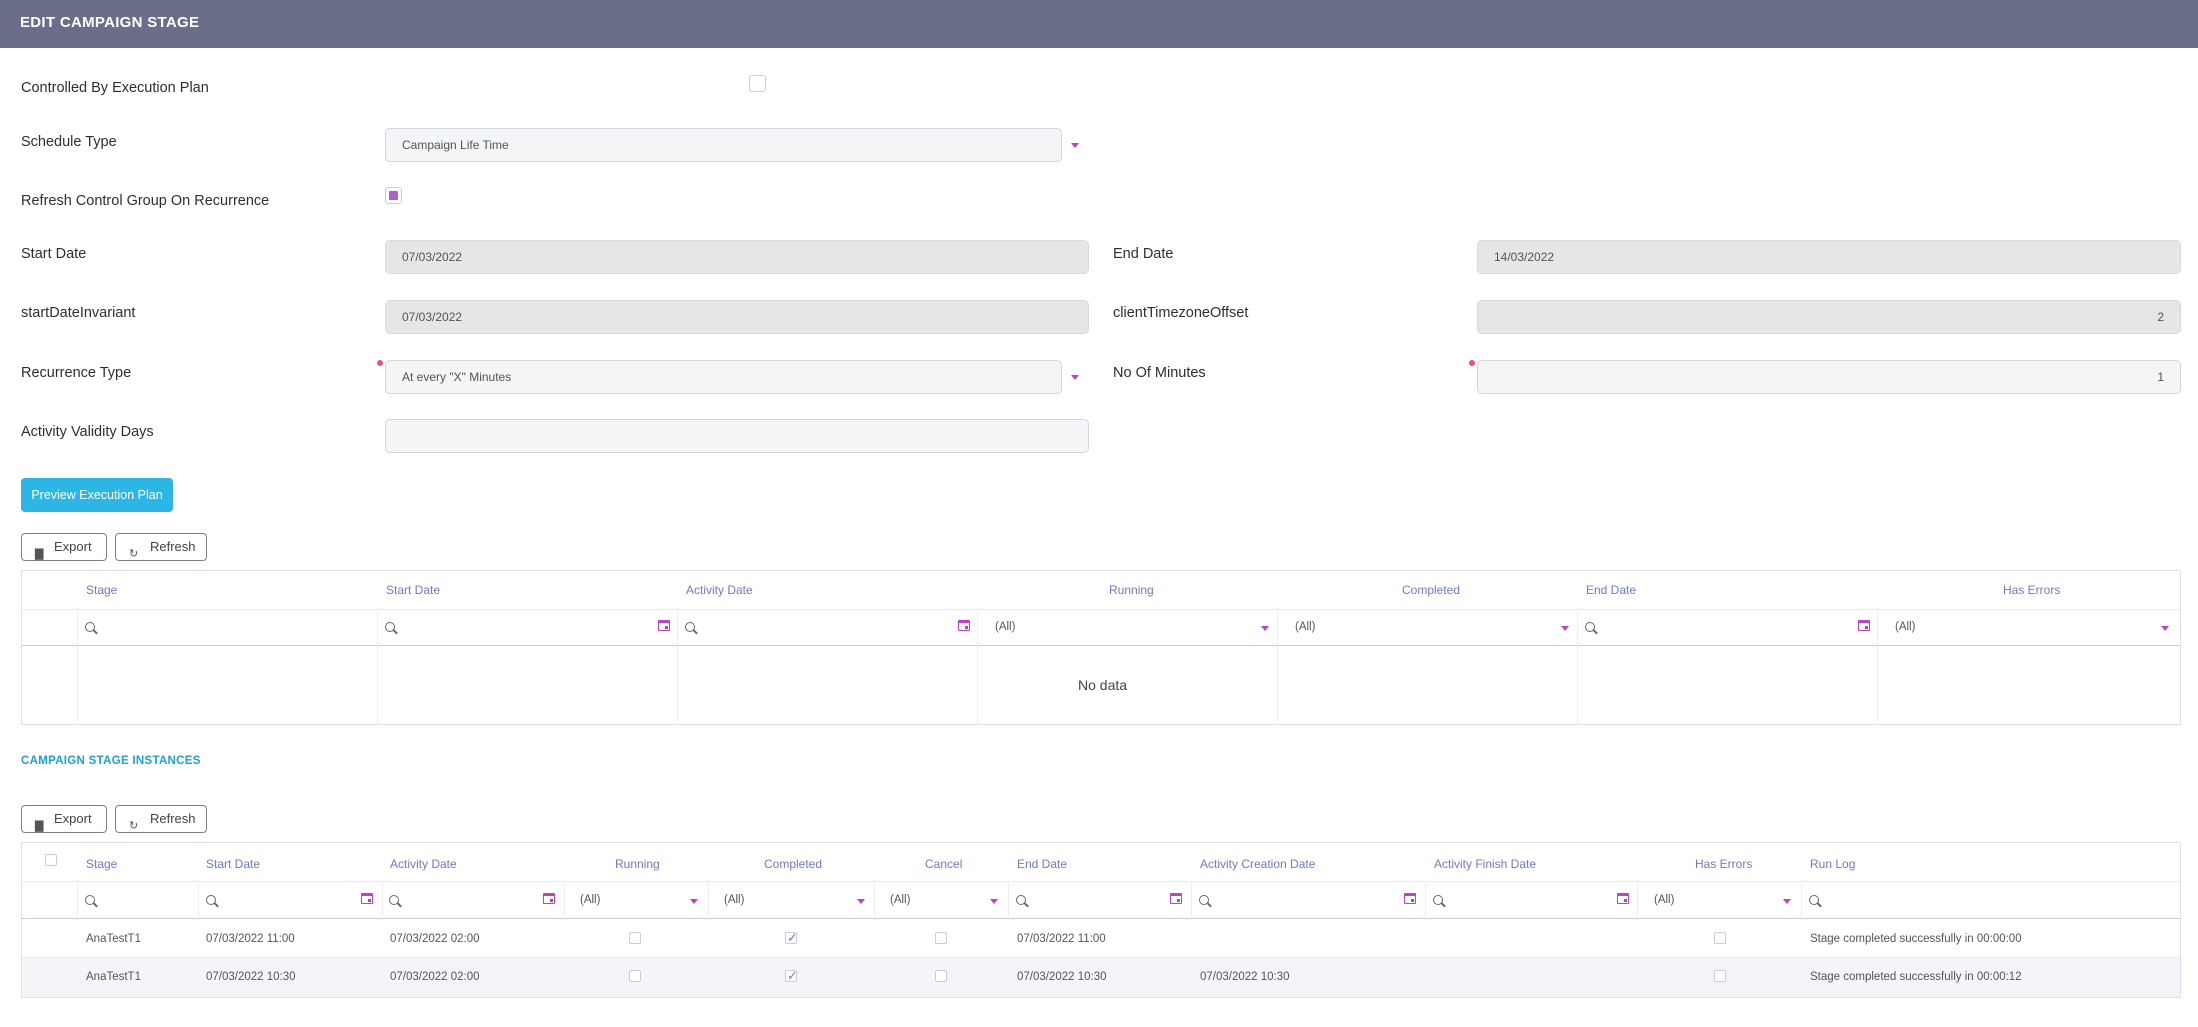 Image resolution: width=2198 pixels, height=1027 pixels. I want to click on cell-run-log: Stage completed successfully in 00:00:00, so click(1916, 939).